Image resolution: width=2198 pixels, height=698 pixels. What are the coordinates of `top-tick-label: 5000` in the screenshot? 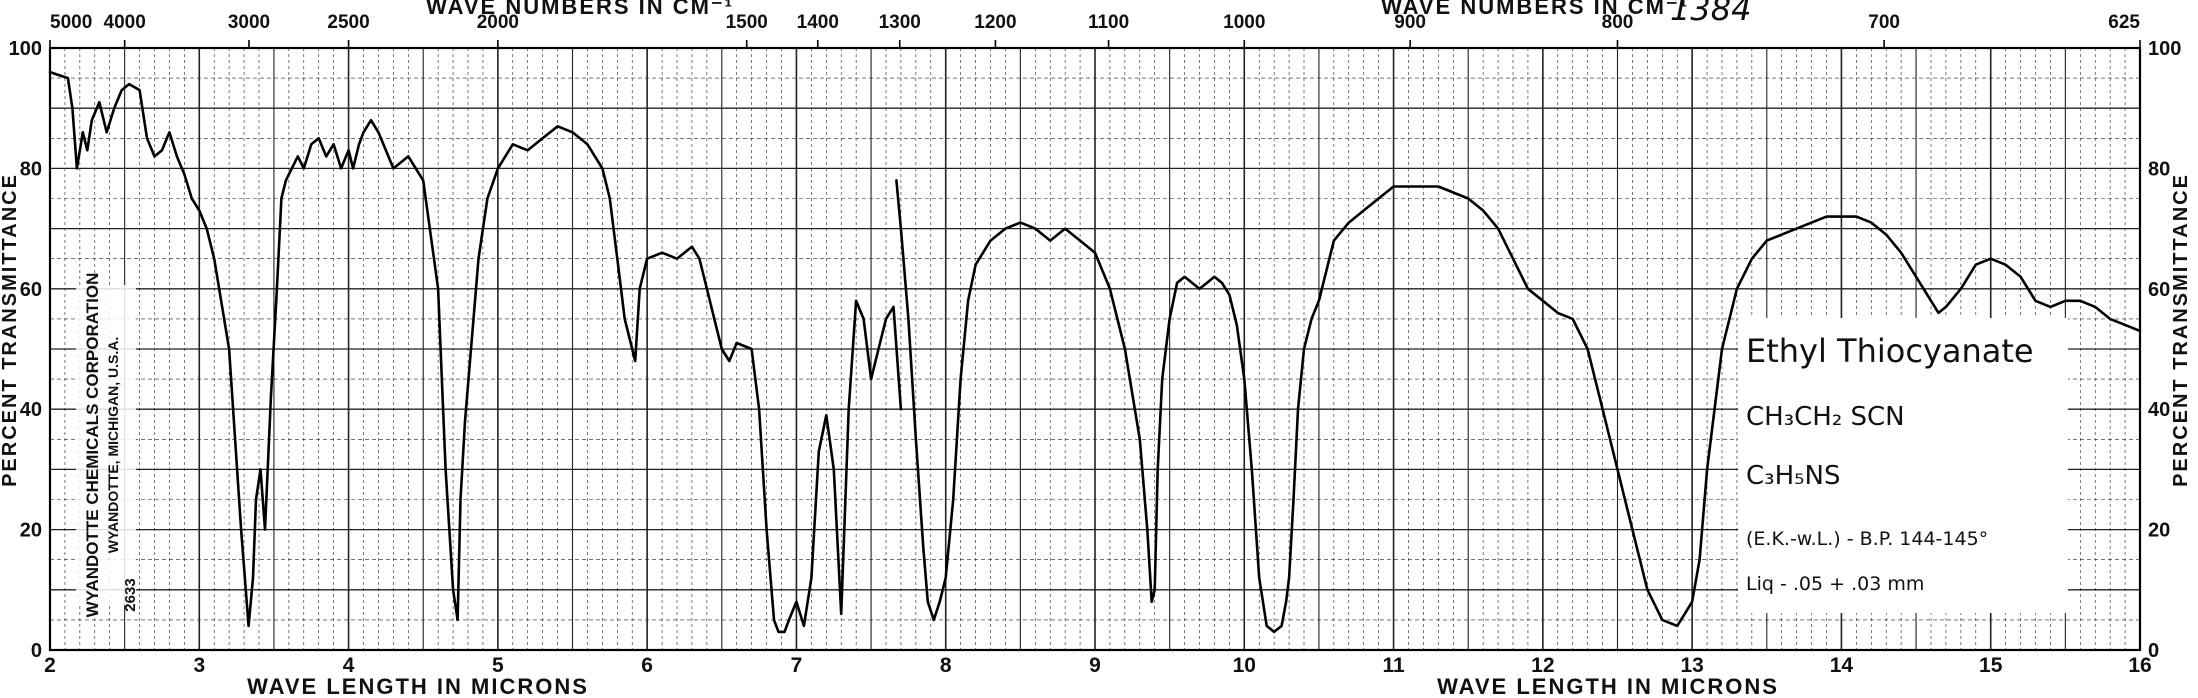 It's located at (71, 22).